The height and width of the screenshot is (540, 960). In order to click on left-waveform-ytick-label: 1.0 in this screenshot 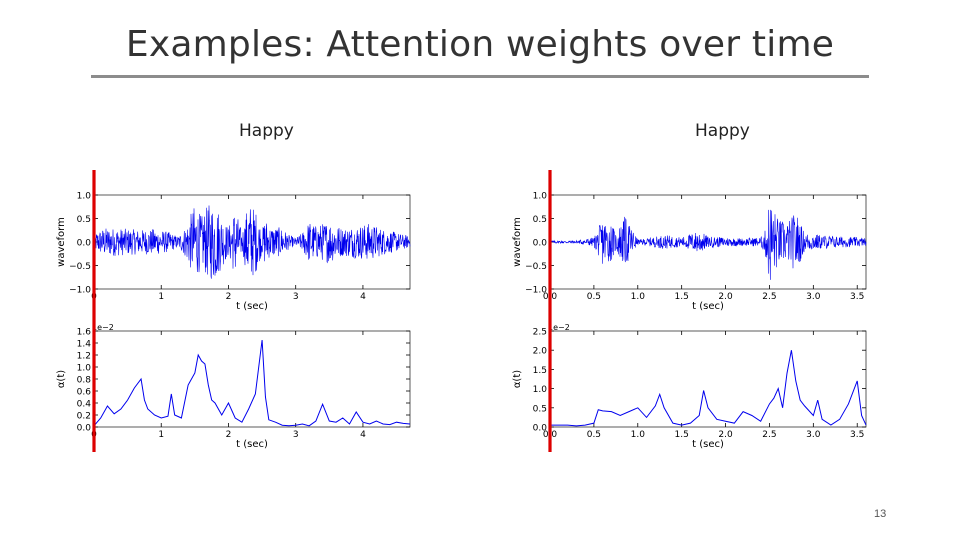, I will do `click(84, 197)`.